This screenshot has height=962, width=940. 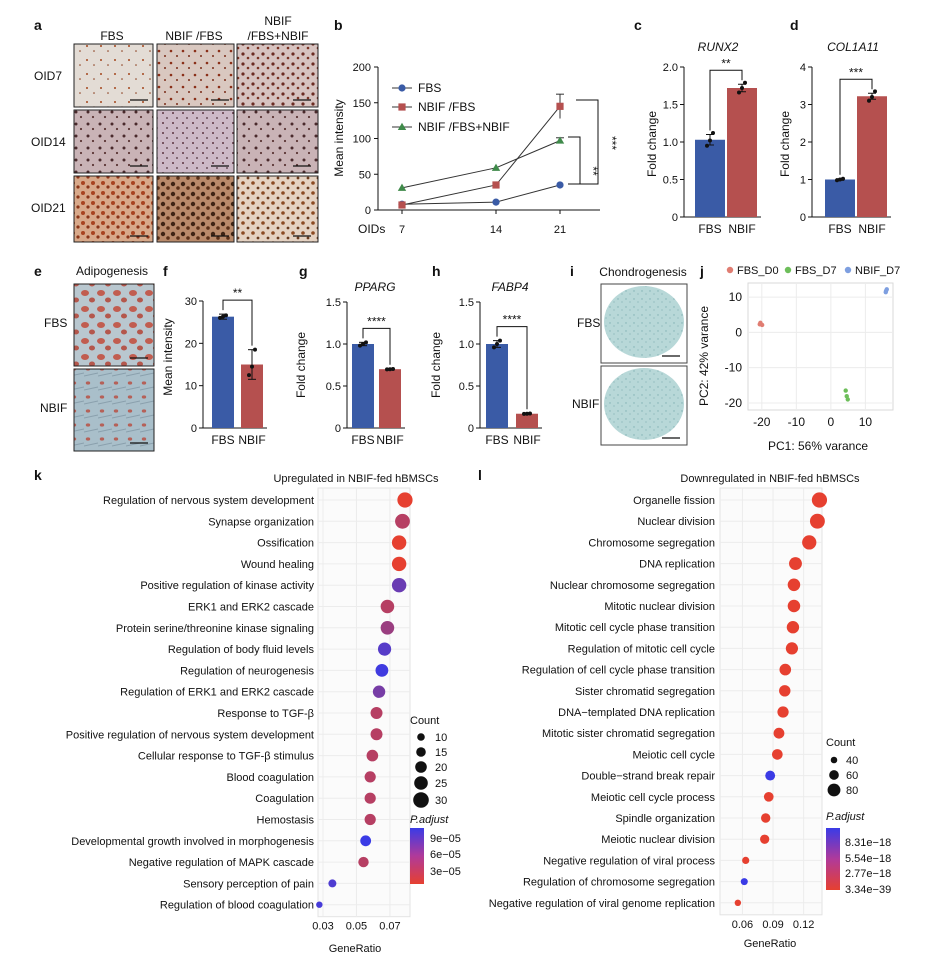 What do you see at coordinates (322, 927) in the screenshot?
I see `x-tick-label: 0.03` at bounding box center [322, 927].